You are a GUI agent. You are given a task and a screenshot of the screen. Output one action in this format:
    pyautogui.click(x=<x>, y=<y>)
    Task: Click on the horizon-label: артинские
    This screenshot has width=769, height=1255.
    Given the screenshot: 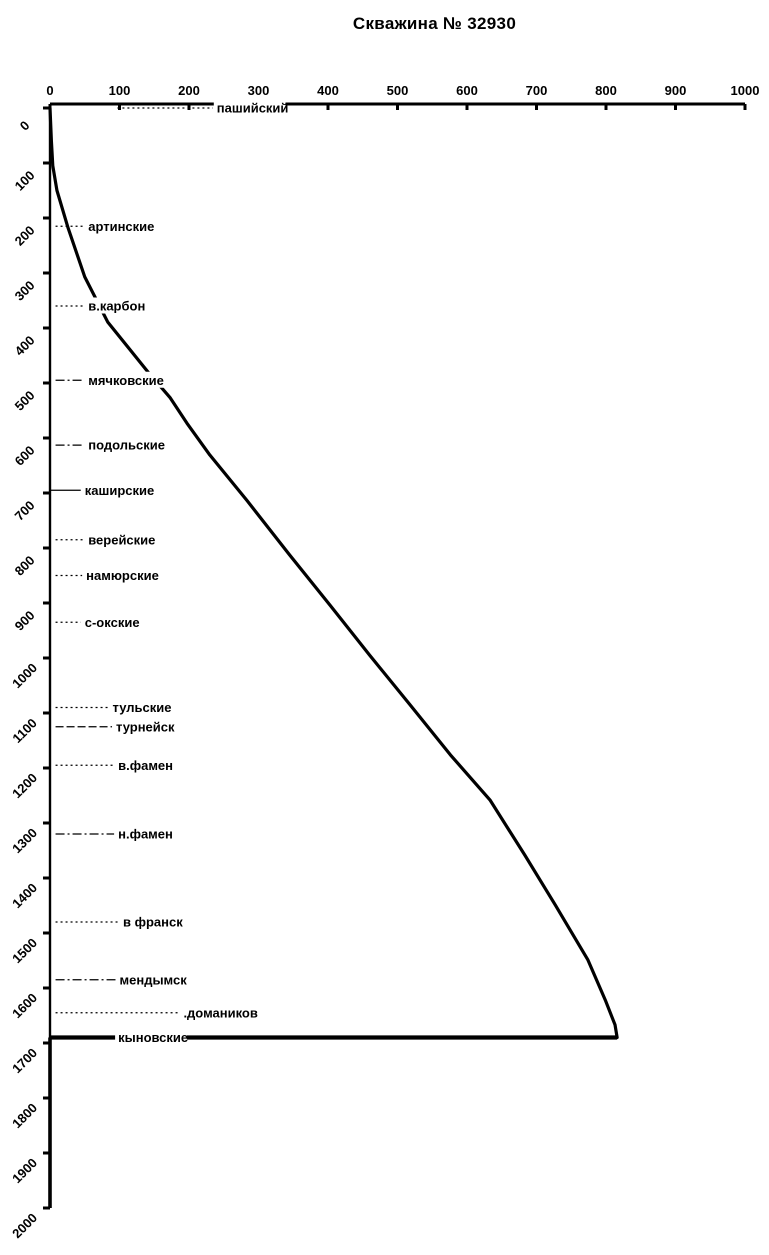 What is the action you would take?
    pyautogui.click(x=121, y=226)
    